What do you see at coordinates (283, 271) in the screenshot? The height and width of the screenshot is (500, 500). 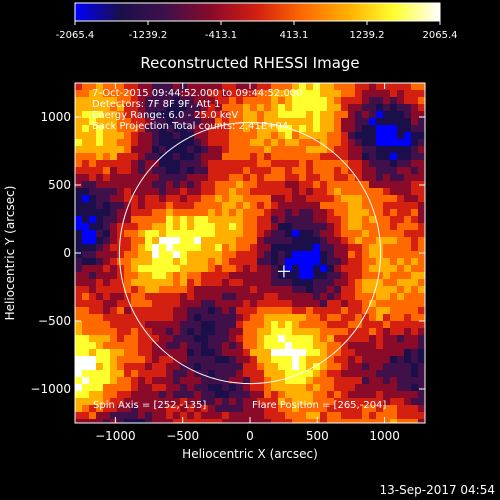 I see `spin-axis-crosshair-icon` at bounding box center [283, 271].